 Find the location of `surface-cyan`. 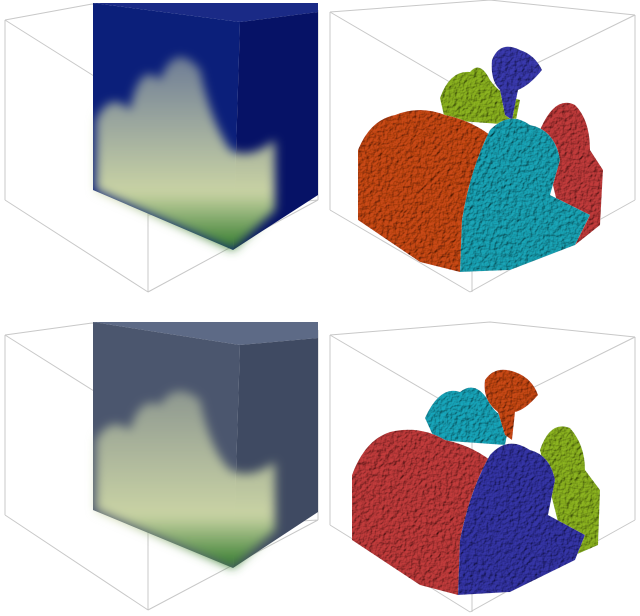

surface-cyan is located at coordinates (525, 195).